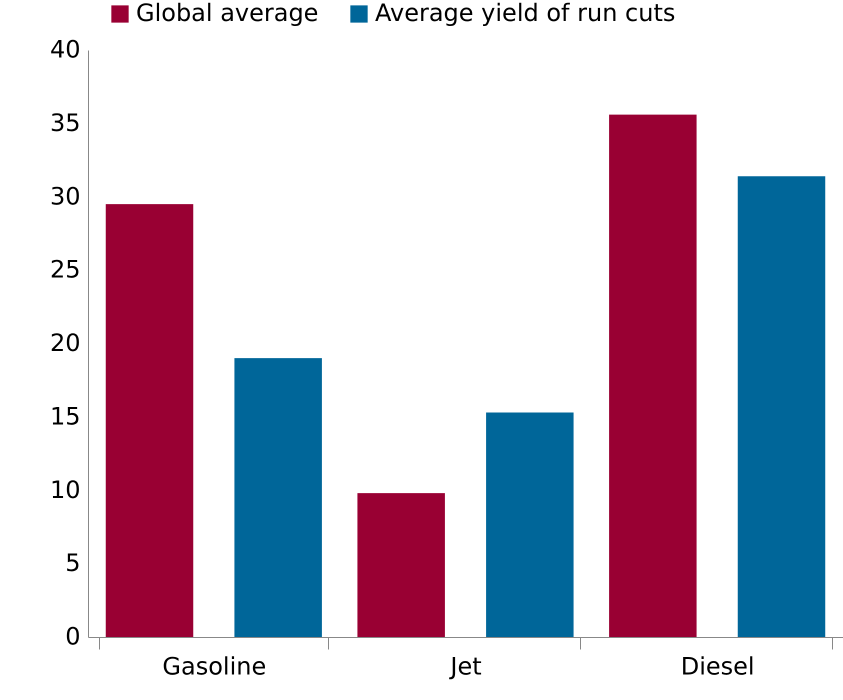 The height and width of the screenshot is (700, 843). Describe the element at coordinates (65, 270) in the screenshot. I see `y-tick-label: 25` at that location.